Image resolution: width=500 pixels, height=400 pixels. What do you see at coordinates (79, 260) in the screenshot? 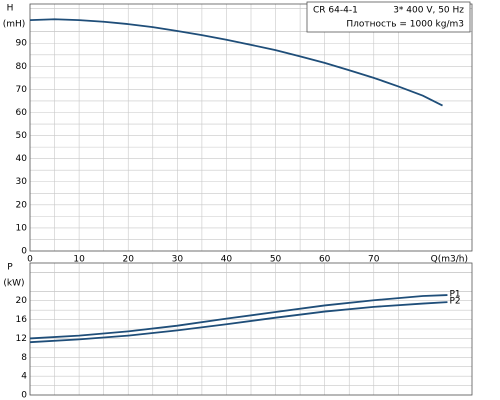
I see `x-tick-label: 10` at bounding box center [79, 260].